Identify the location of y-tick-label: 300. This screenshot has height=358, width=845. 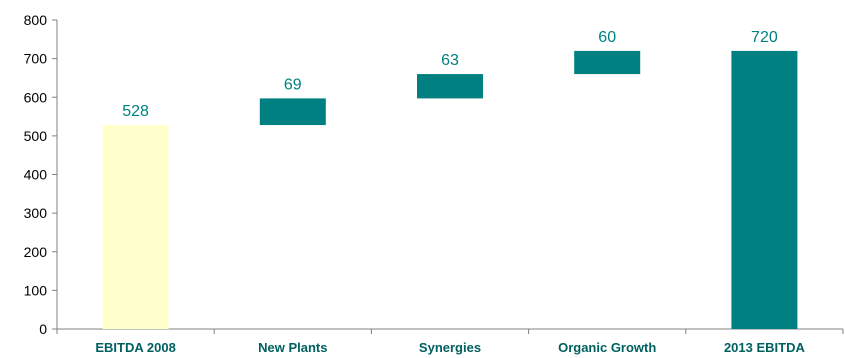
(36, 213).